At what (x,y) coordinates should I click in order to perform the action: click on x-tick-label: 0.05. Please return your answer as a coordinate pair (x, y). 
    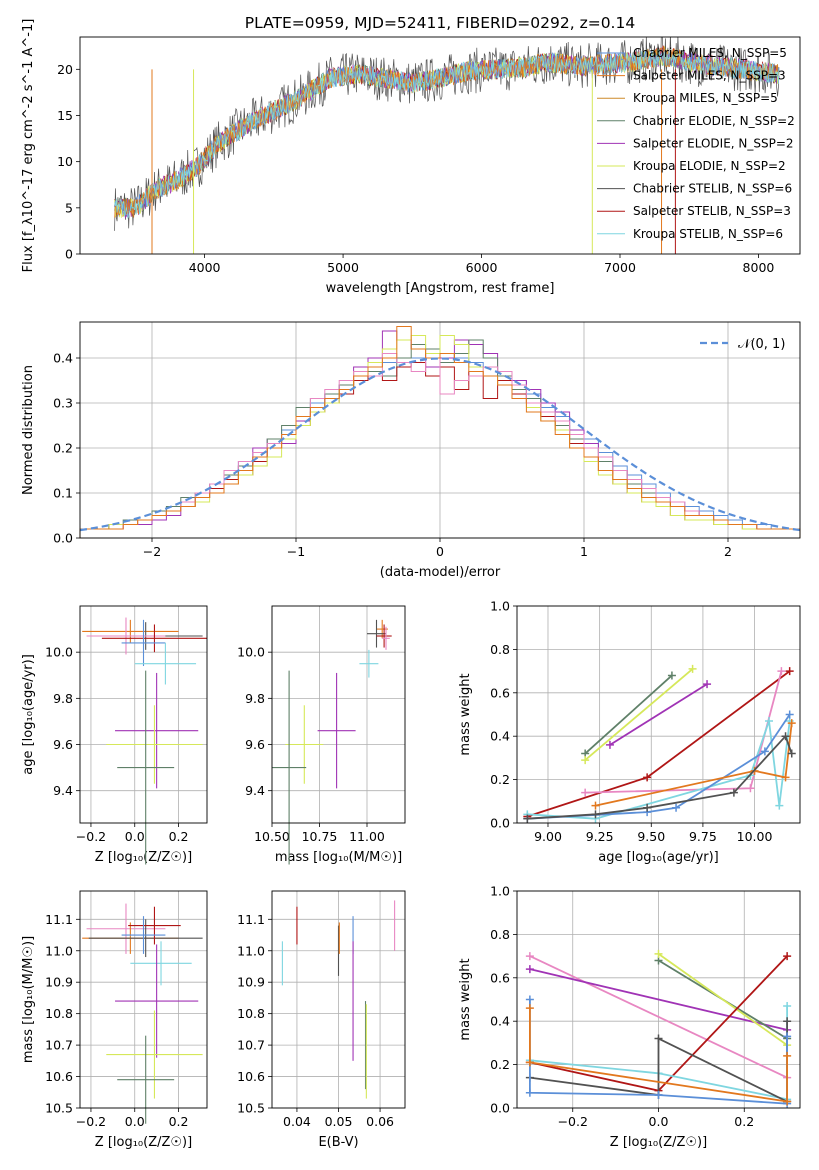
    Looking at the image, I should click on (339, 1121).